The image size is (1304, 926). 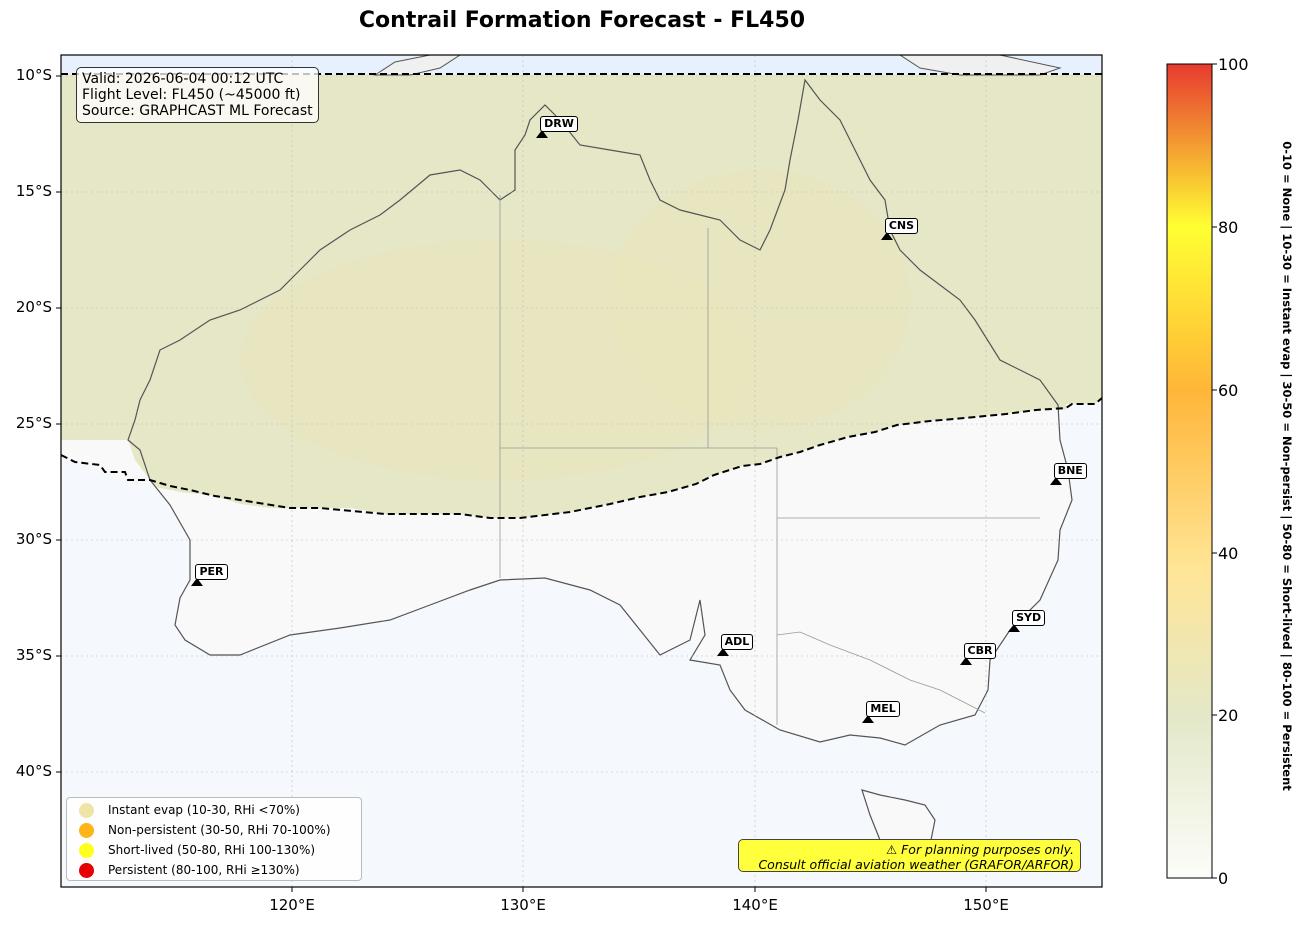 What do you see at coordinates (33, 655) in the screenshot?
I see `lat-tick-label: 35°S` at bounding box center [33, 655].